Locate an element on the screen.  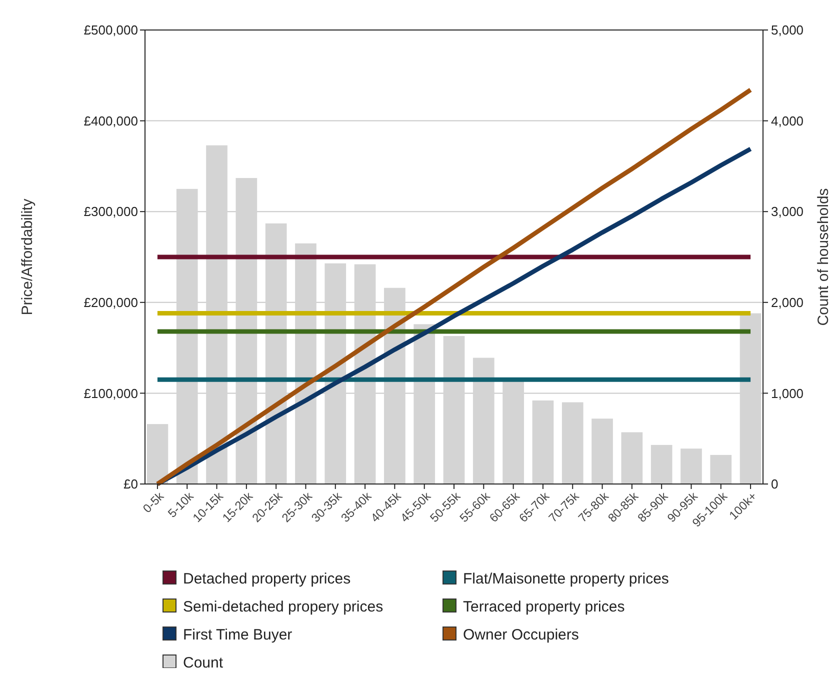
legend-label: Terraced property prices is located at coordinates (544, 607).